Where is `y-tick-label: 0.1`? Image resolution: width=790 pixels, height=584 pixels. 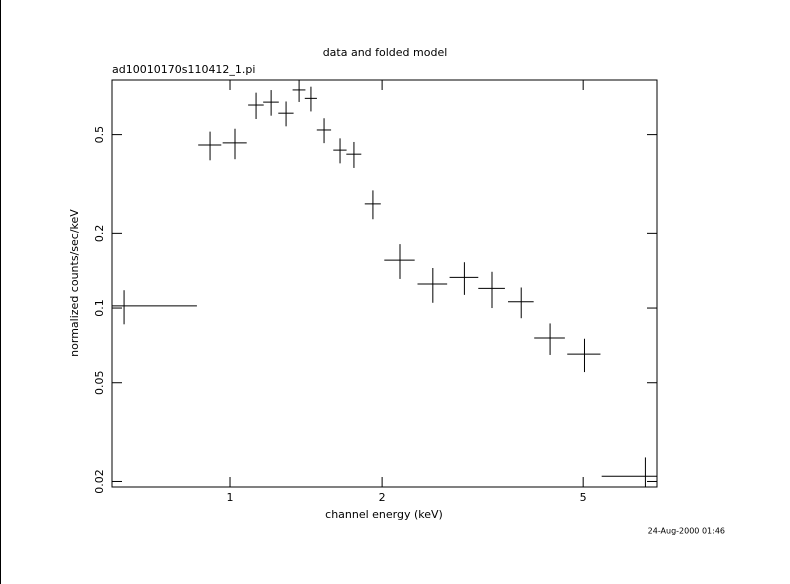 y-tick-label: 0.1 is located at coordinates (99, 308).